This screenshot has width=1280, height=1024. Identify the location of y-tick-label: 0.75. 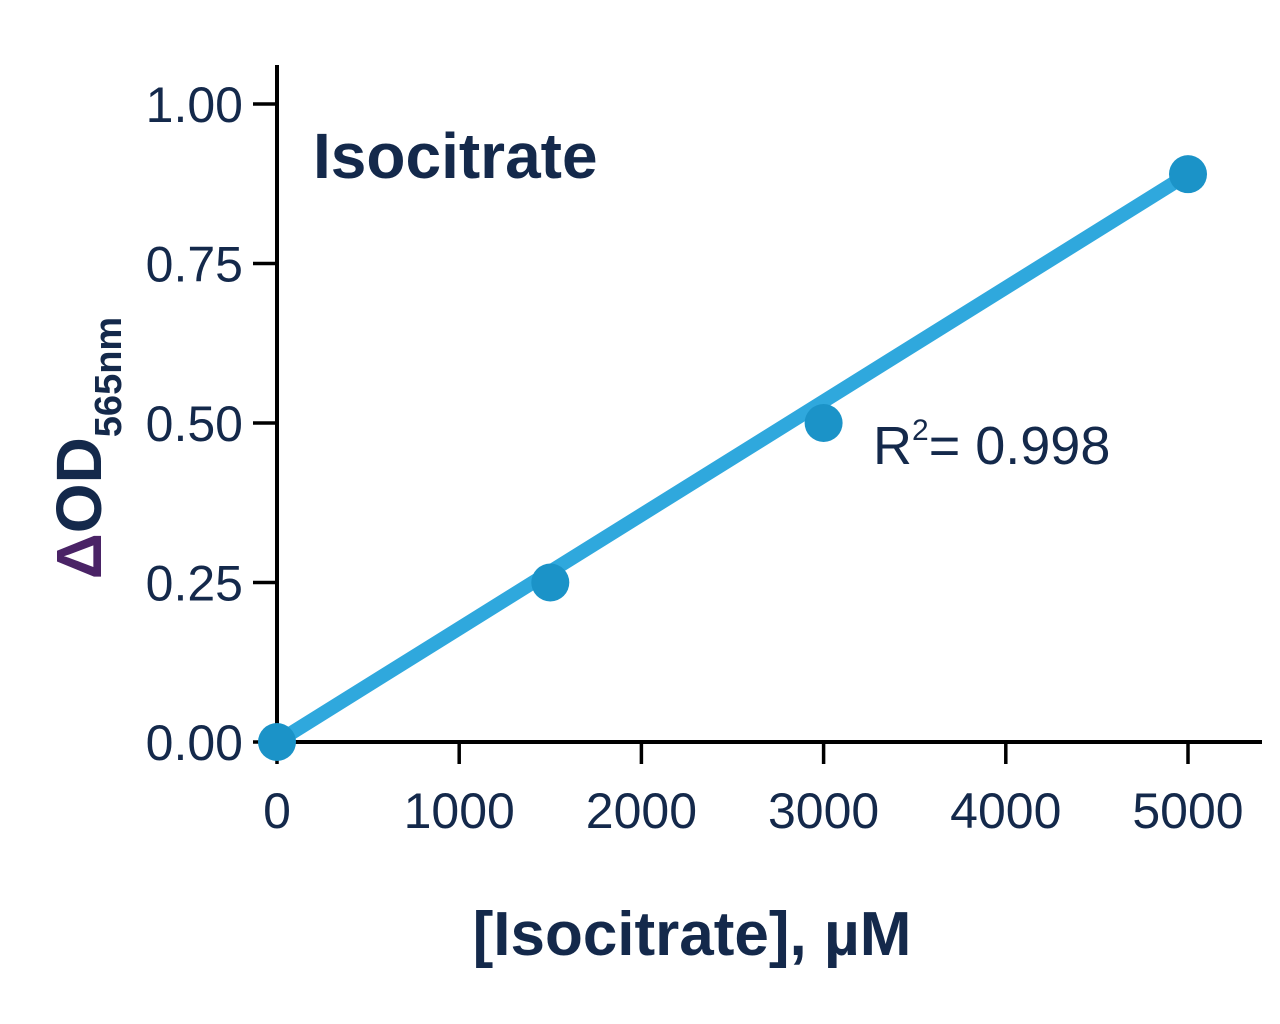
(194, 265).